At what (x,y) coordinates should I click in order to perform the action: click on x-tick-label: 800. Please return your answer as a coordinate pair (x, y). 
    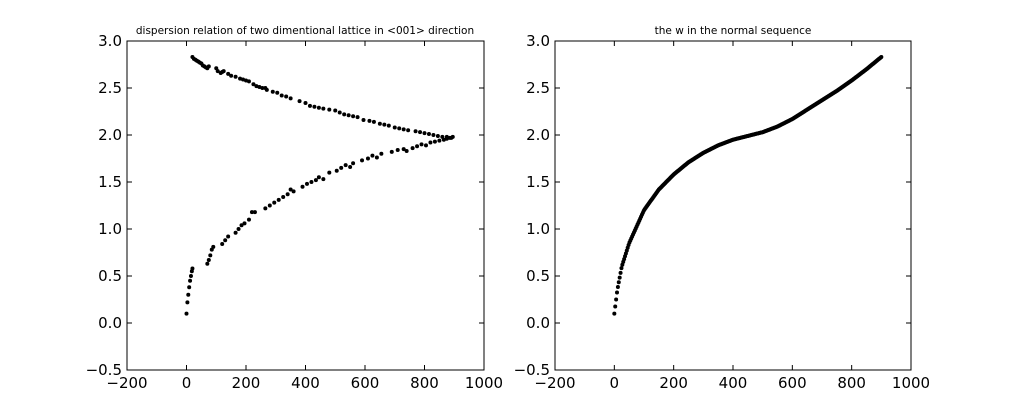
    Looking at the image, I should click on (851, 383).